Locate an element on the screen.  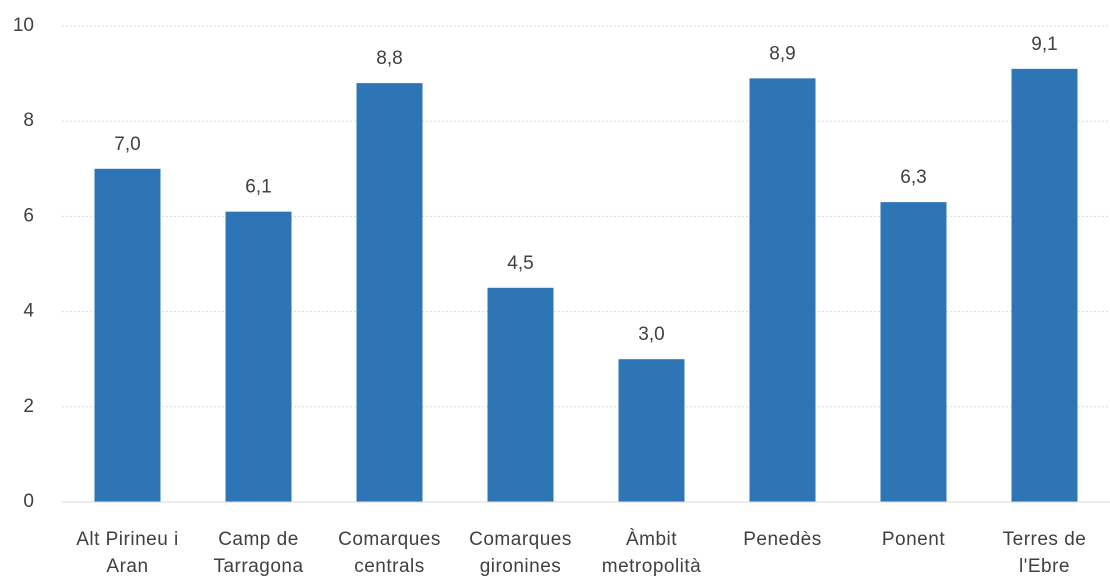
value-label: 6,1 is located at coordinates (258, 187).